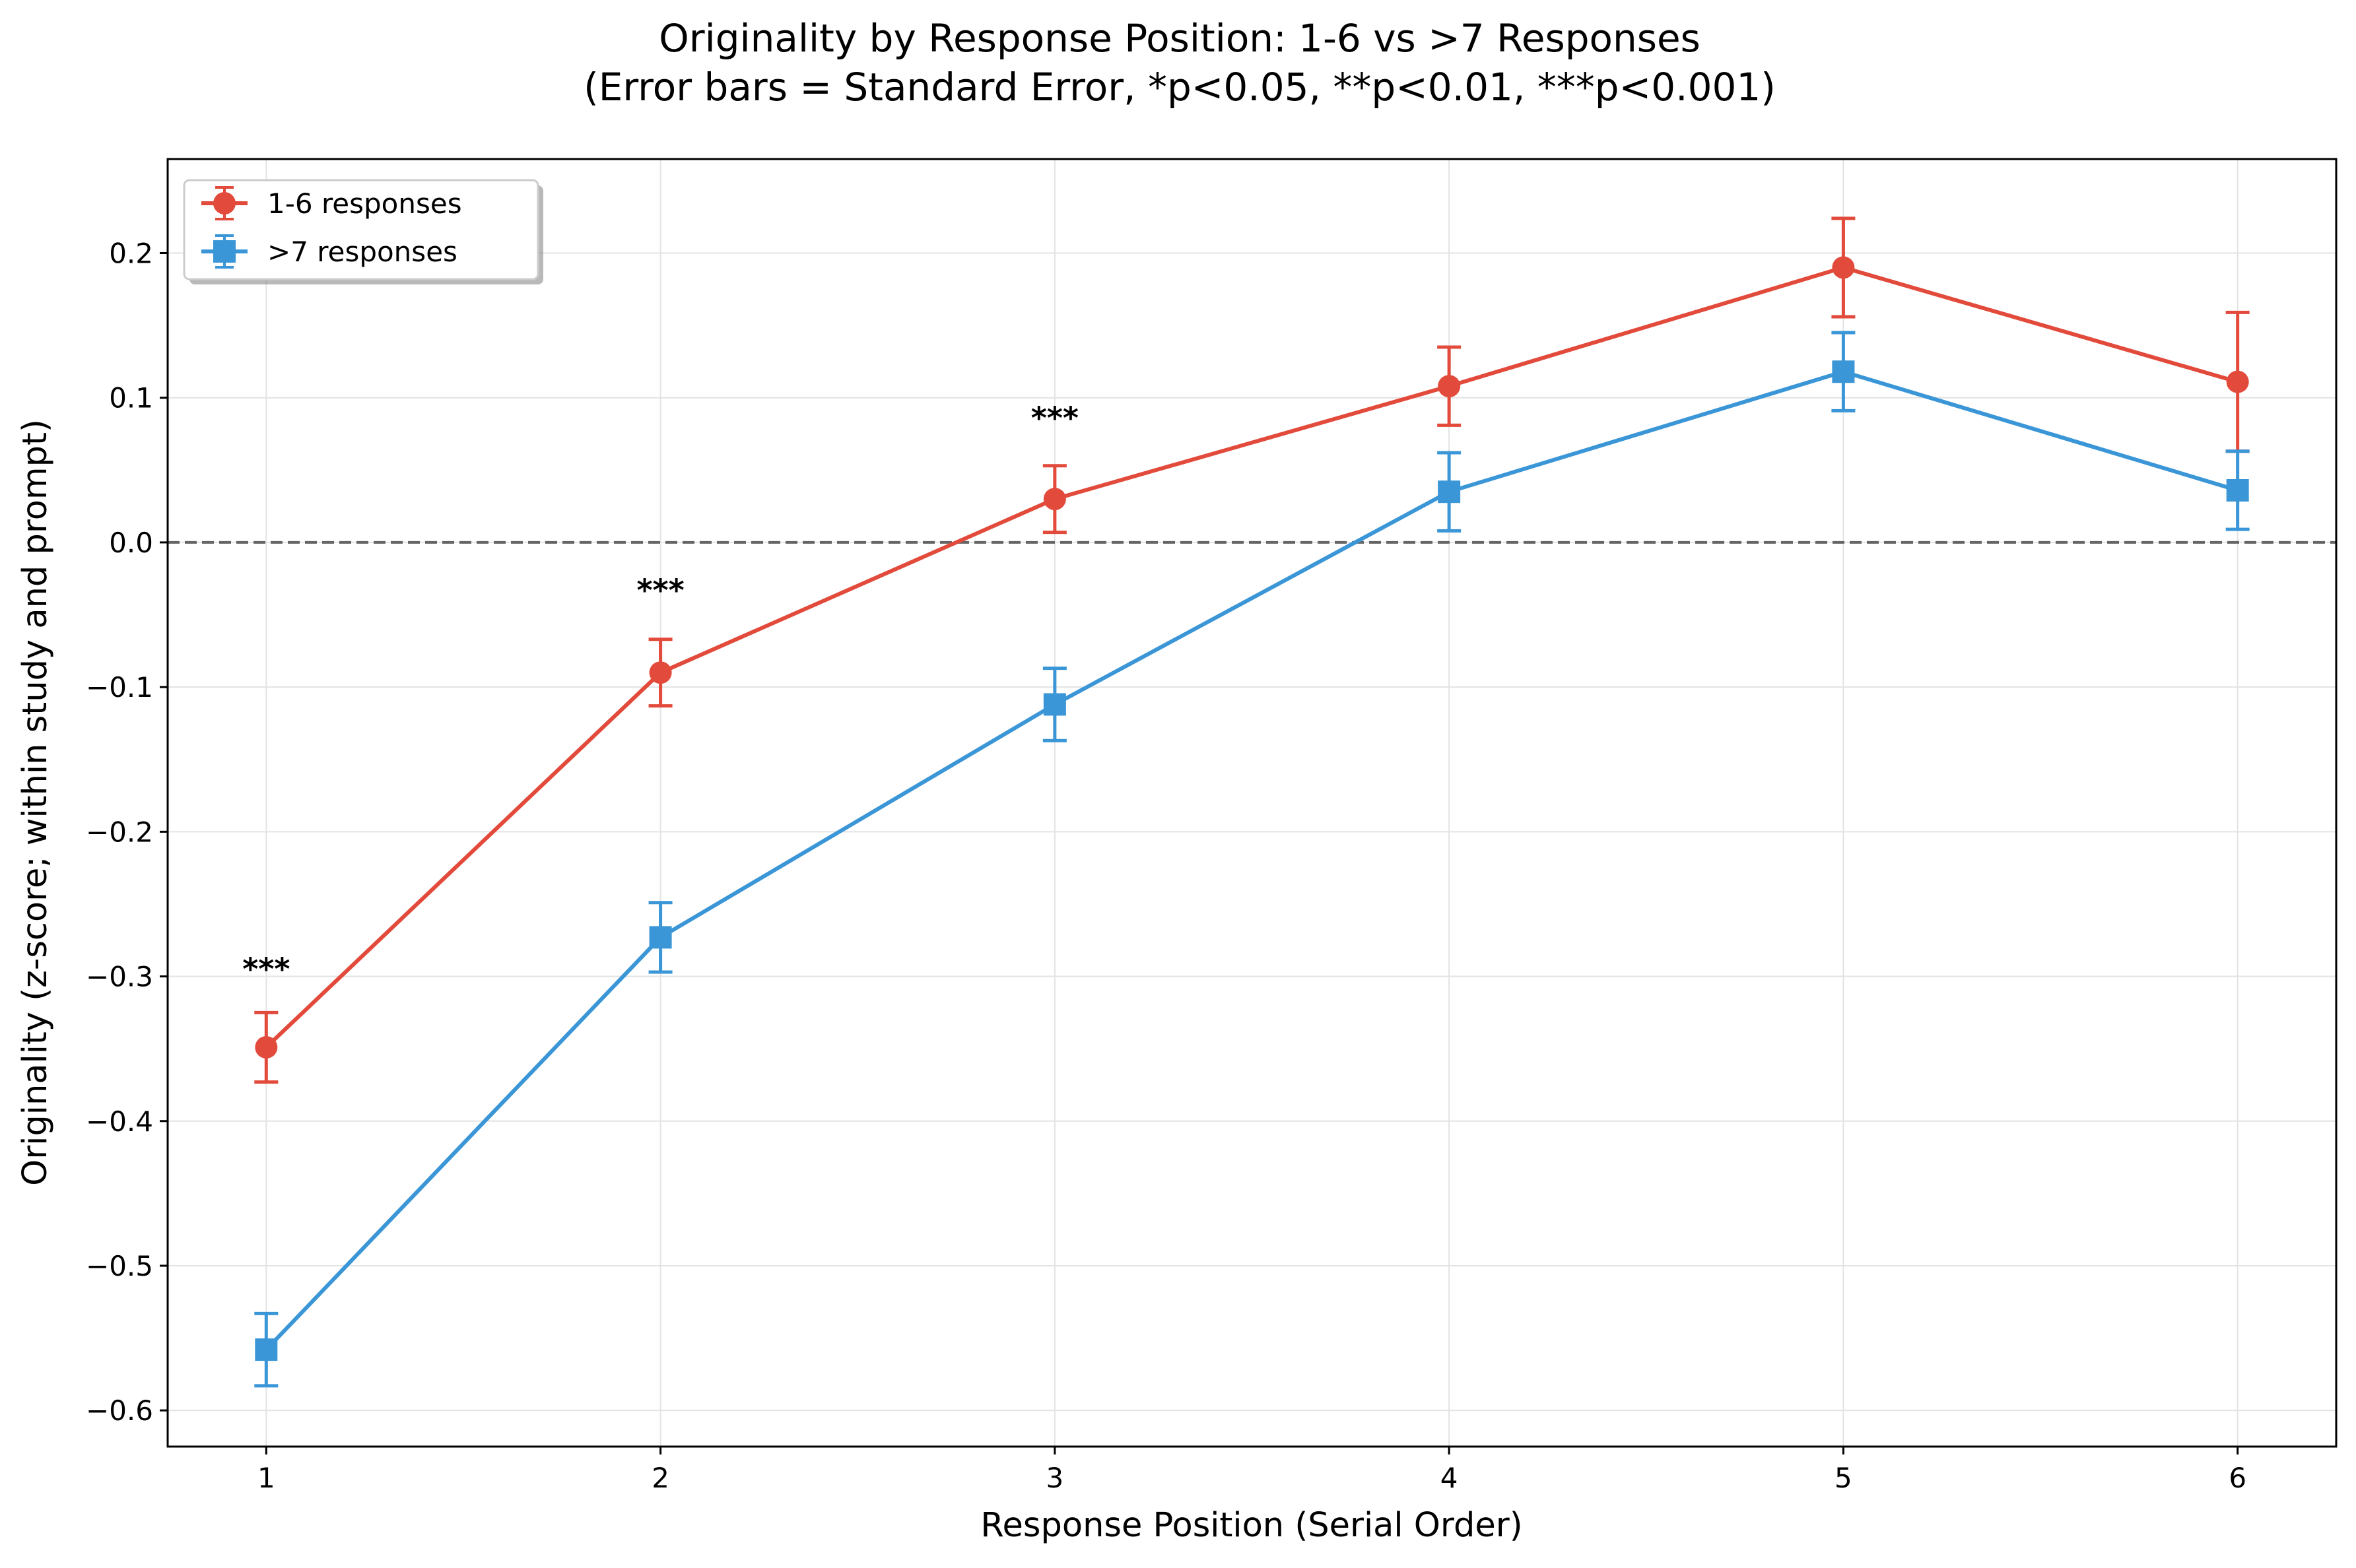 The height and width of the screenshot is (1568, 2356). What do you see at coordinates (1843, 1478) in the screenshot?
I see `x-tick-label: 5` at bounding box center [1843, 1478].